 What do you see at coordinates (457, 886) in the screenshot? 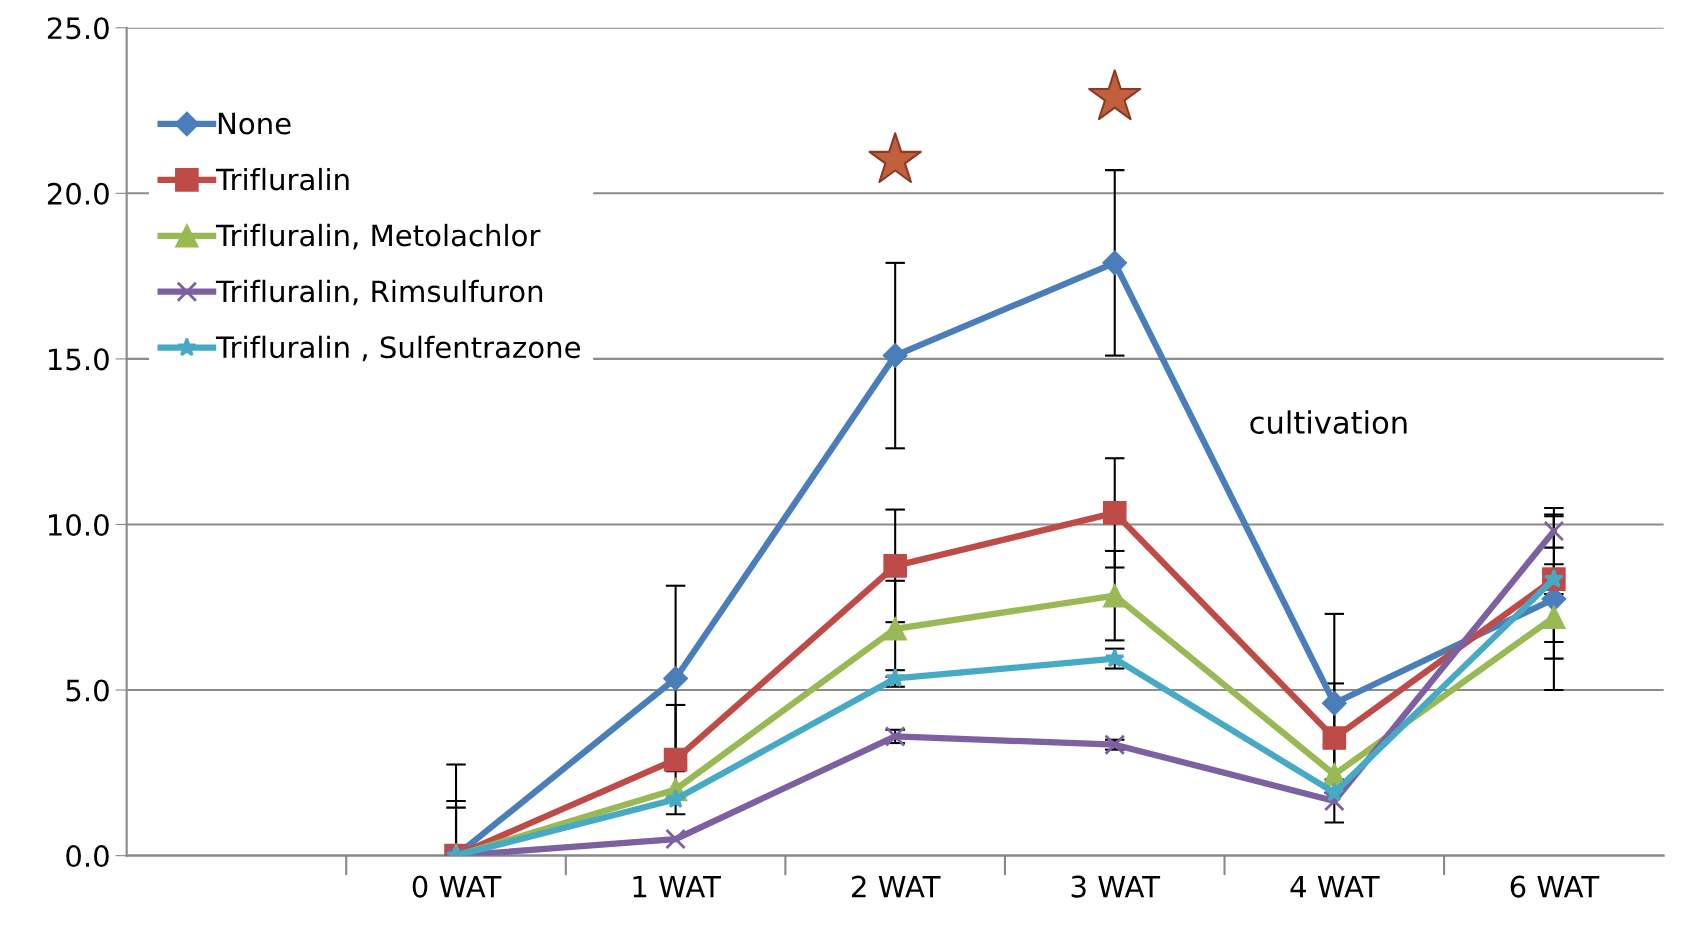
I see `x-tick-label: 0 WAT` at bounding box center [457, 886].